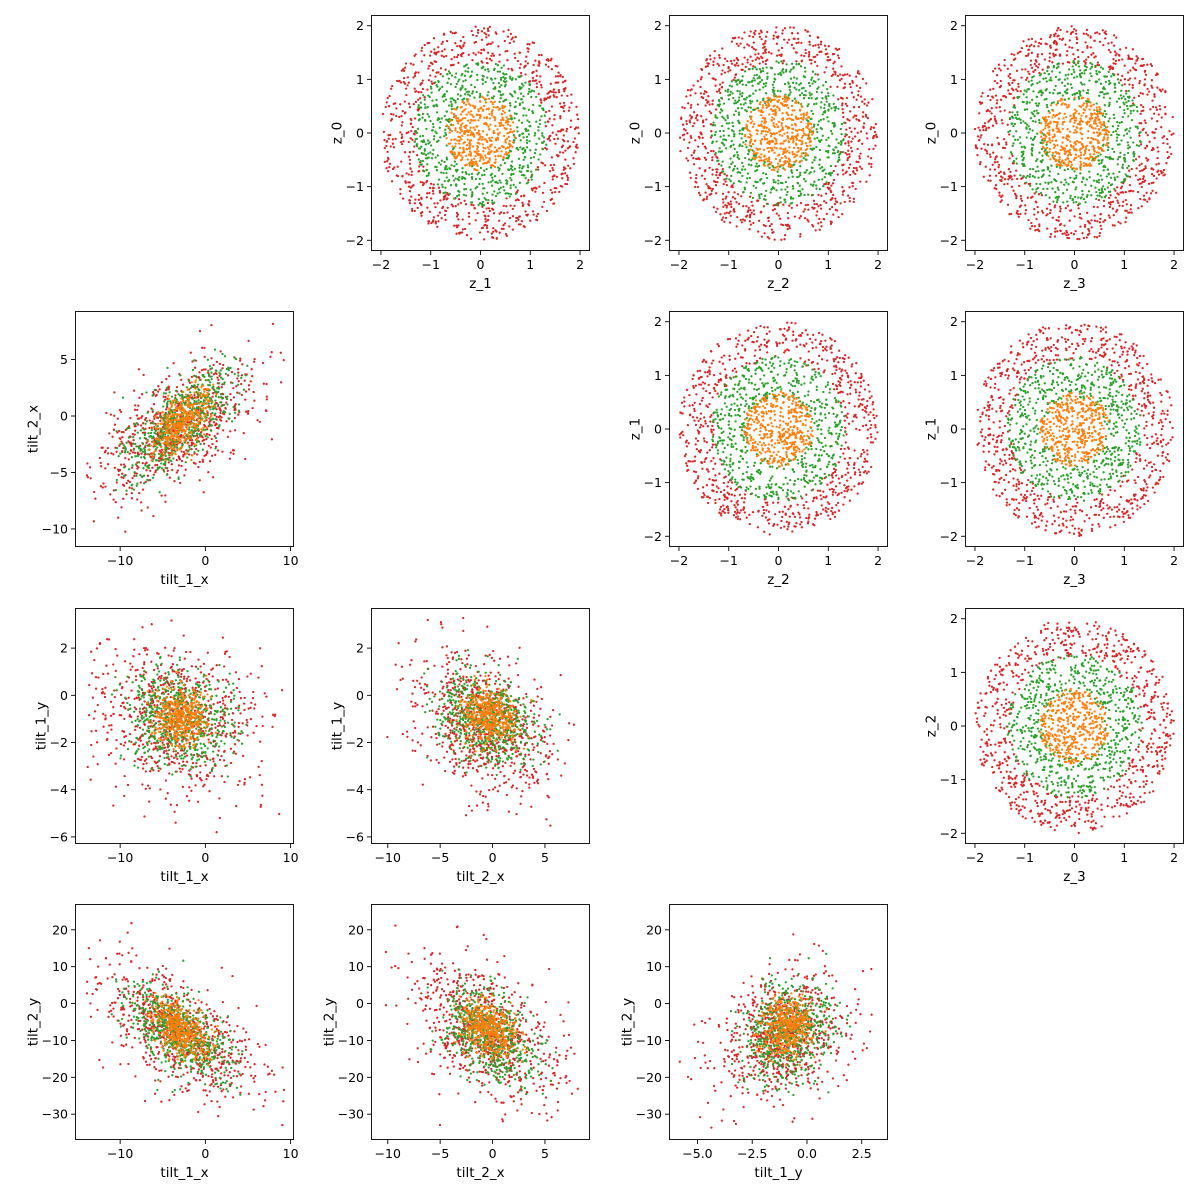  What do you see at coordinates (778, 133) in the screenshot?
I see `series-middle-points` at bounding box center [778, 133].